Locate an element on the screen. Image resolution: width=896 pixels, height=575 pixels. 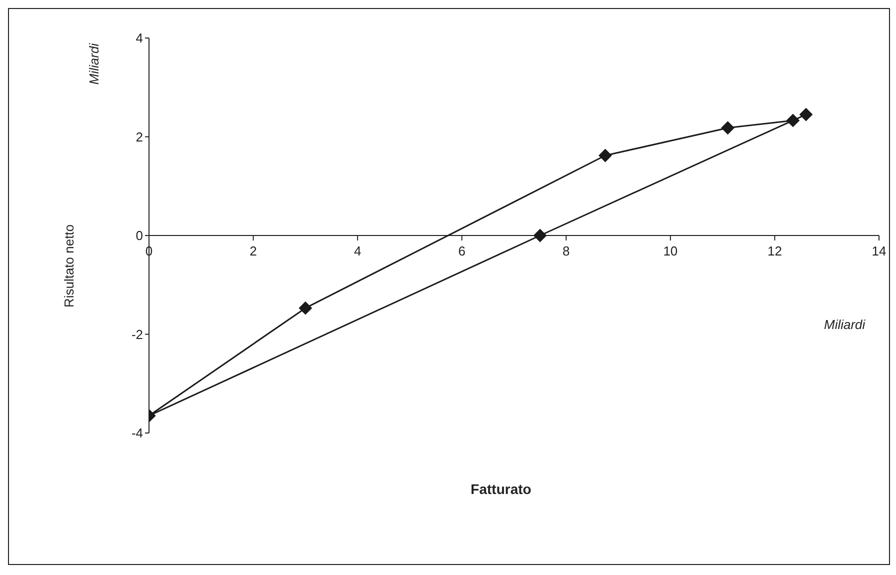
x-tick-label: 2 is located at coordinates (253, 251).